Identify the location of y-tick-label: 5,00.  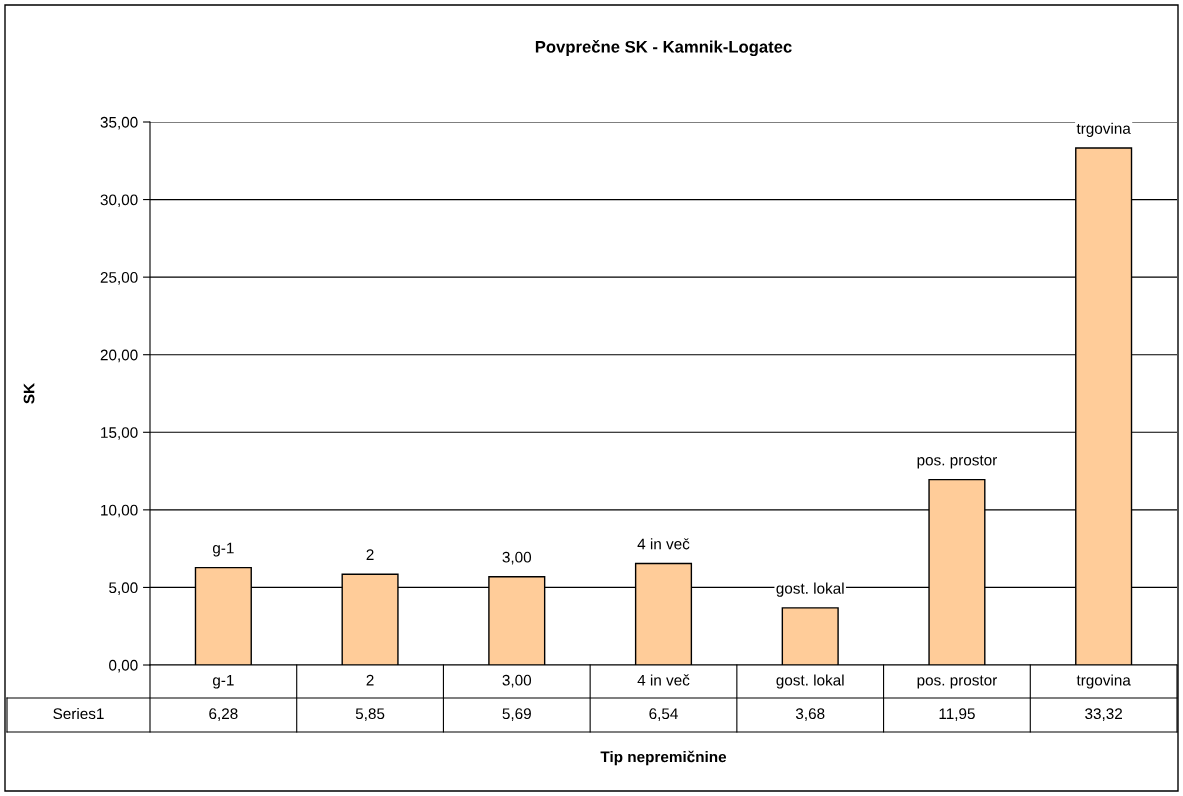
(123, 588).